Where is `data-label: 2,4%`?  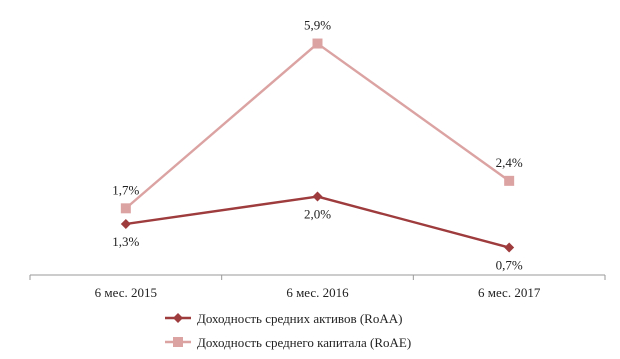 data-label: 2,4% is located at coordinates (509, 162).